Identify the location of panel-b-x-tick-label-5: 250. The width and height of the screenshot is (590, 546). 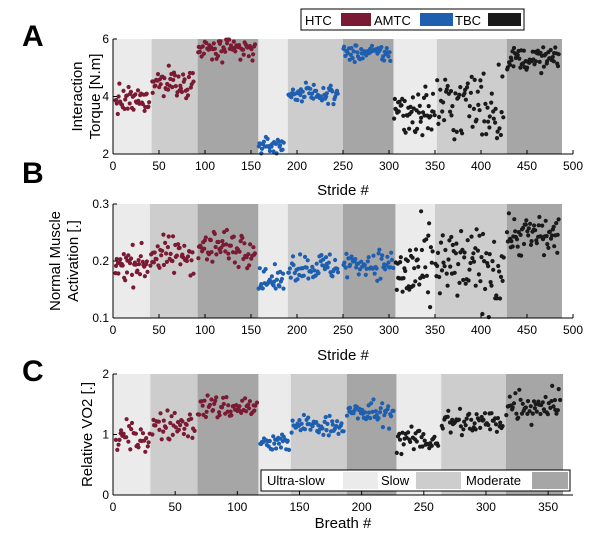
(343, 330).